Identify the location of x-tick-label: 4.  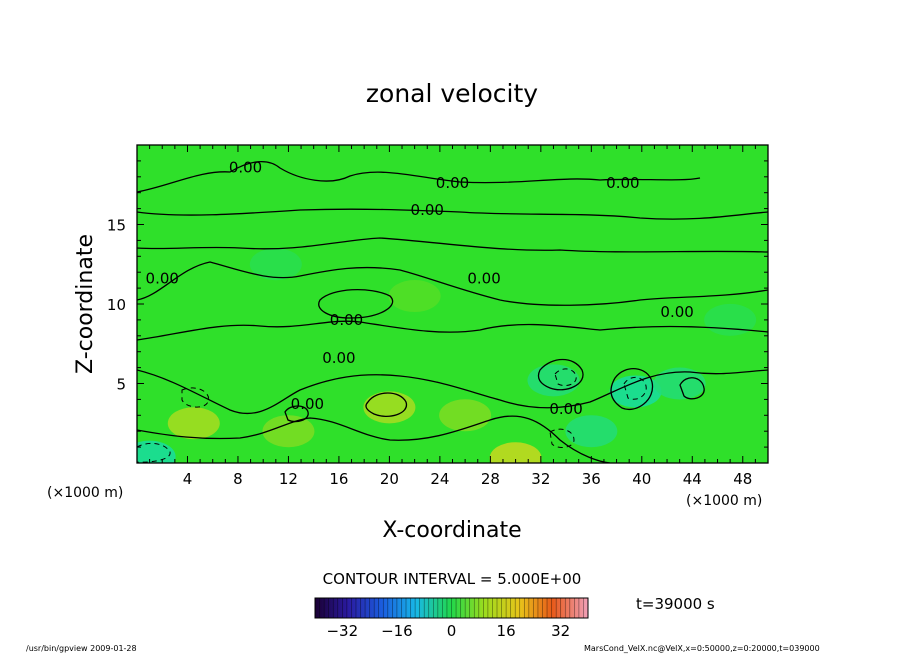
(188, 479).